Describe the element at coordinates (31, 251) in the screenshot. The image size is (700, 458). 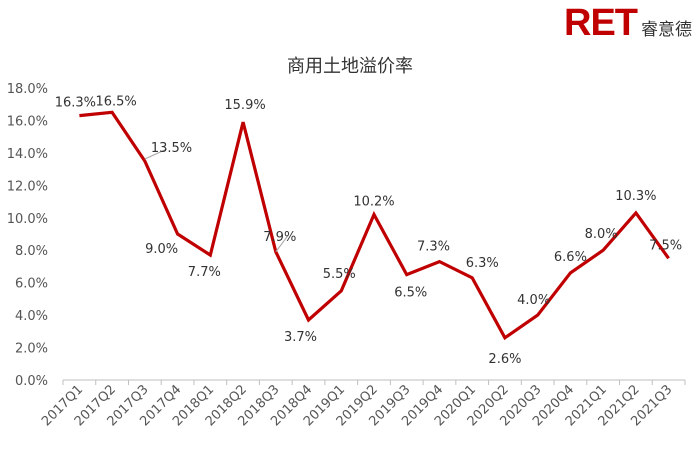
I see `y-tick-label: 8.0%` at that location.